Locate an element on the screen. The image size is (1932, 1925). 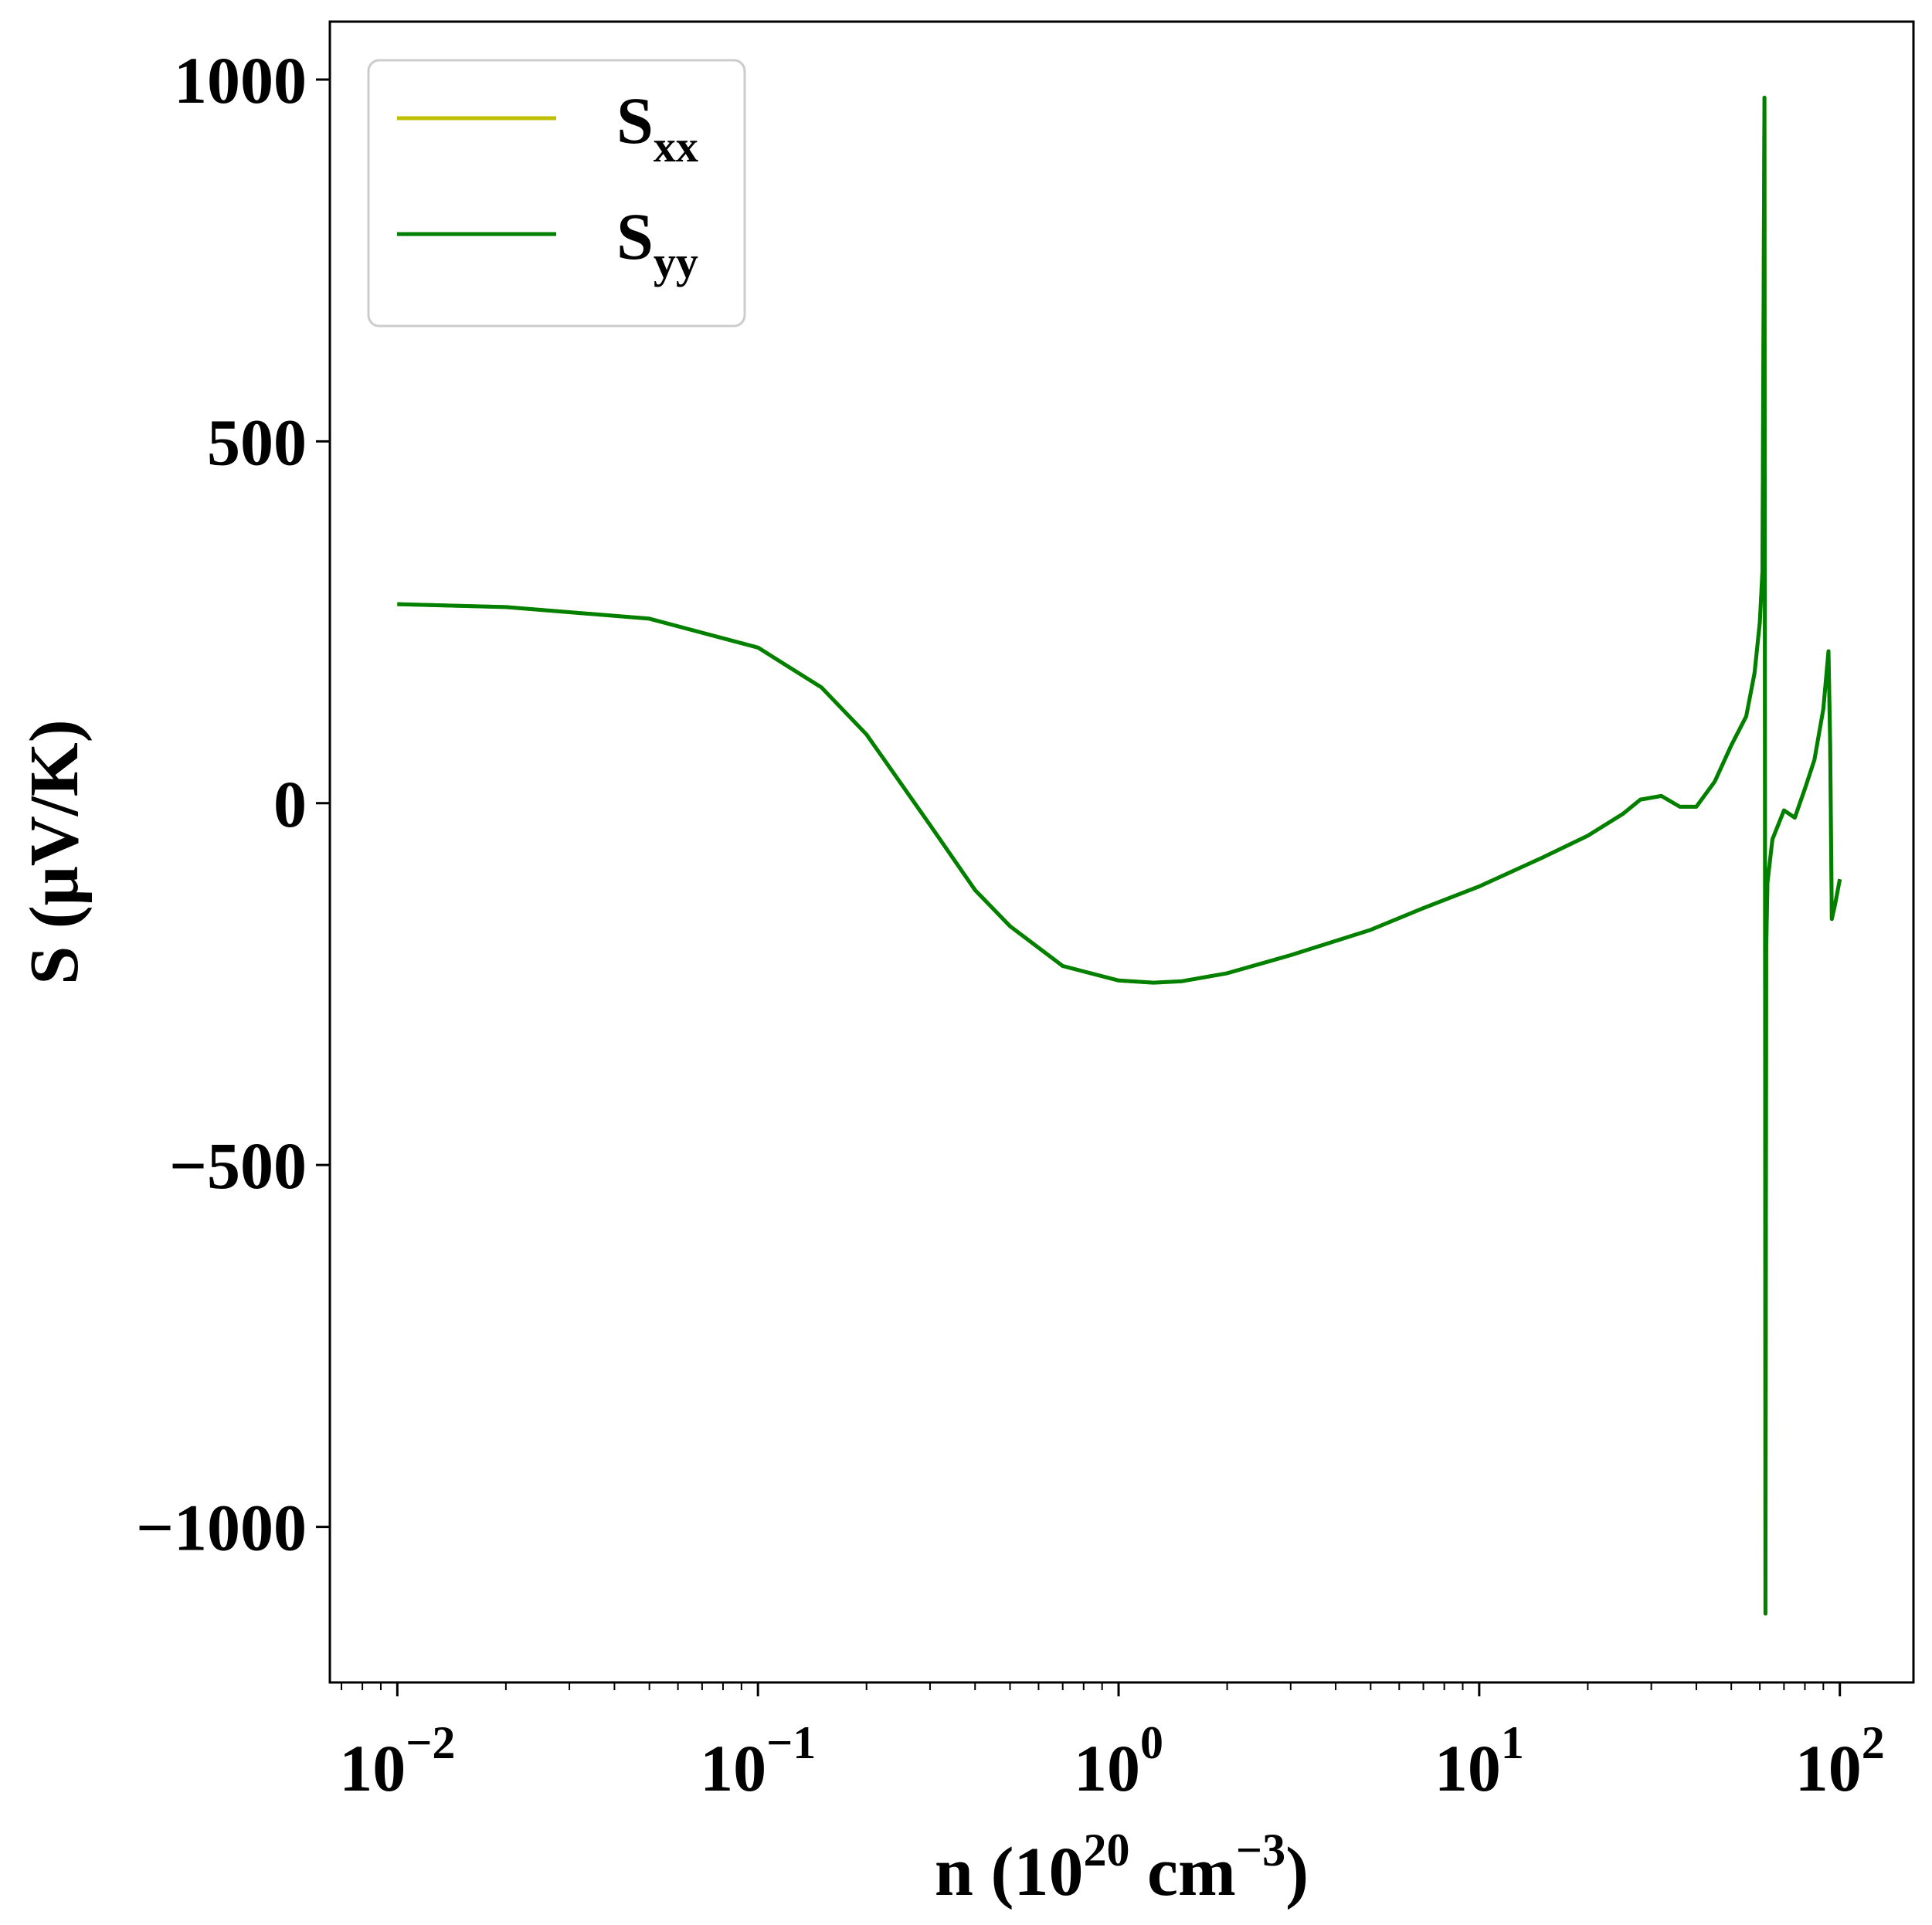
y-tick-label: −1000 is located at coordinates (222, 1528).